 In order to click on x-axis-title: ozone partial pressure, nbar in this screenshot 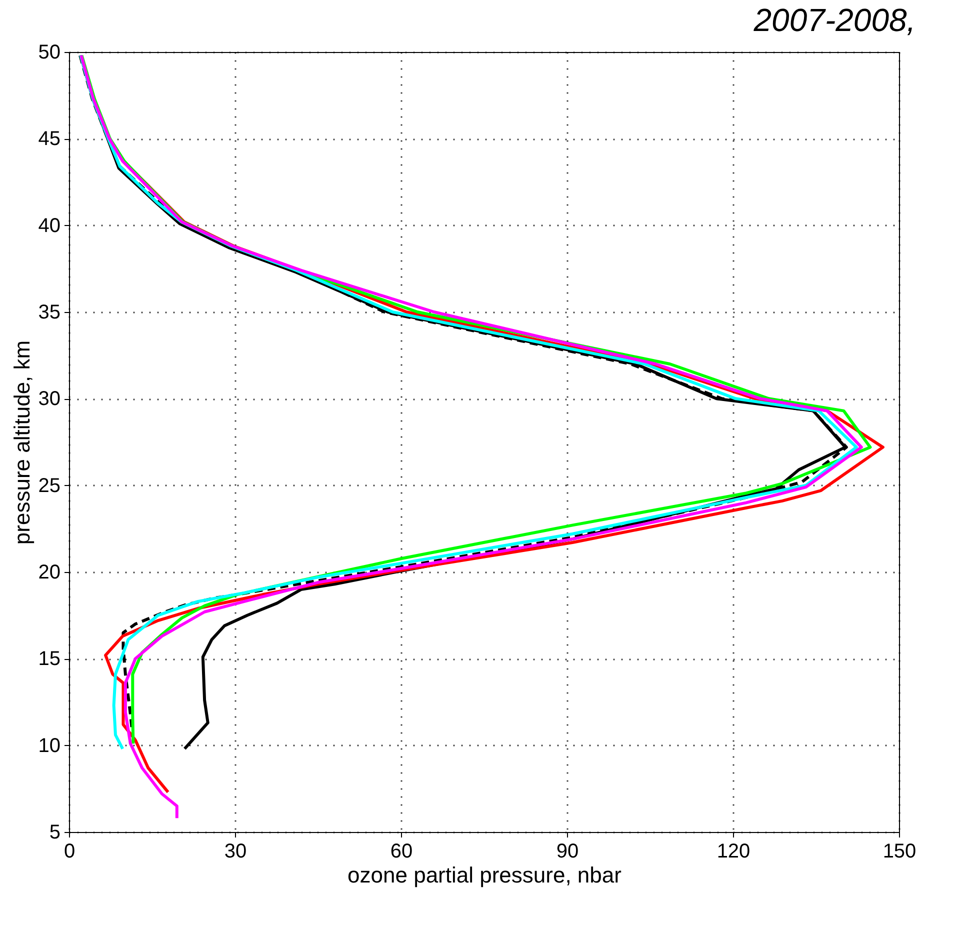, I will do `click(485, 875)`.